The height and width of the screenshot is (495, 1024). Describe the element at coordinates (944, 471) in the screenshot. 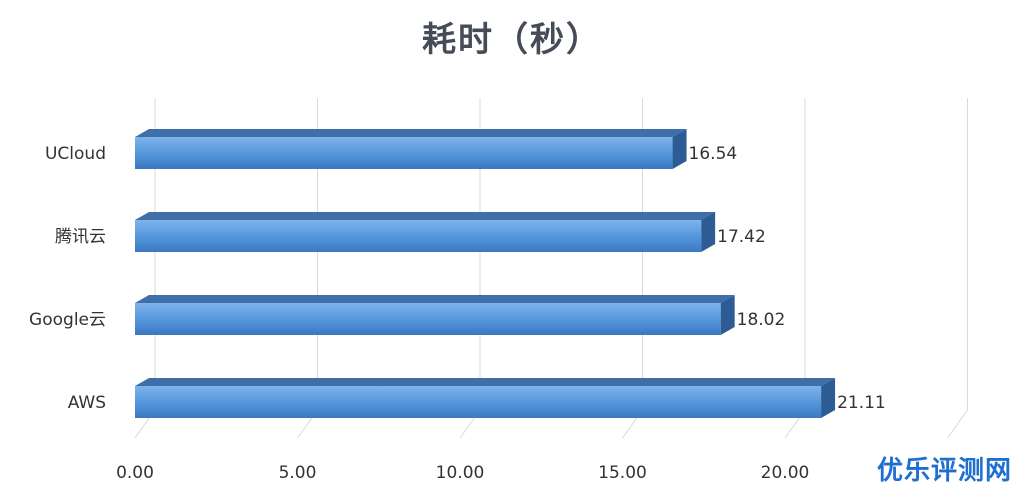

I see `watermark-logo: 优乐评测网` at that location.